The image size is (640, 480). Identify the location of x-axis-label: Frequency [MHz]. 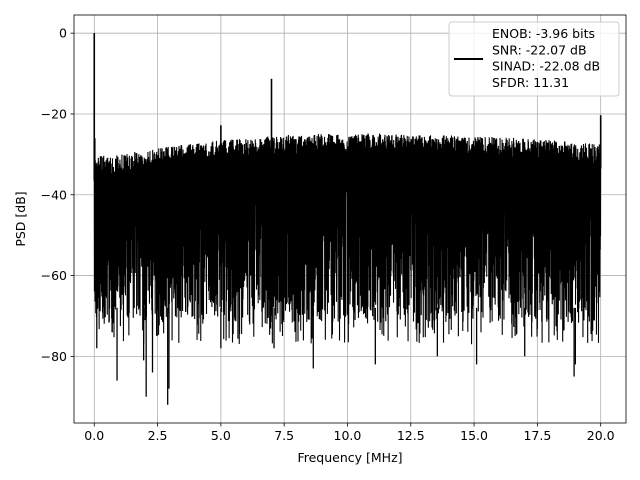
(349, 457).